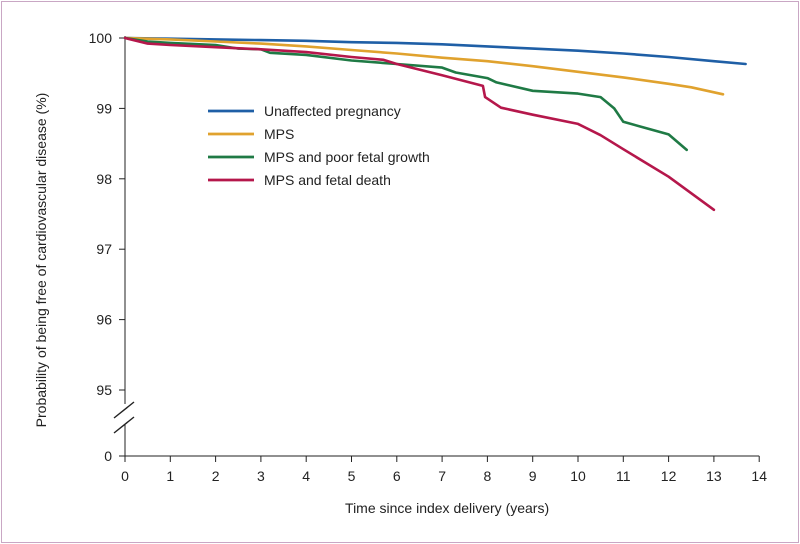  What do you see at coordinates (442, 476) in the screenshot?
I see `x-tick-label: 7` at bounding box center [442, 476].